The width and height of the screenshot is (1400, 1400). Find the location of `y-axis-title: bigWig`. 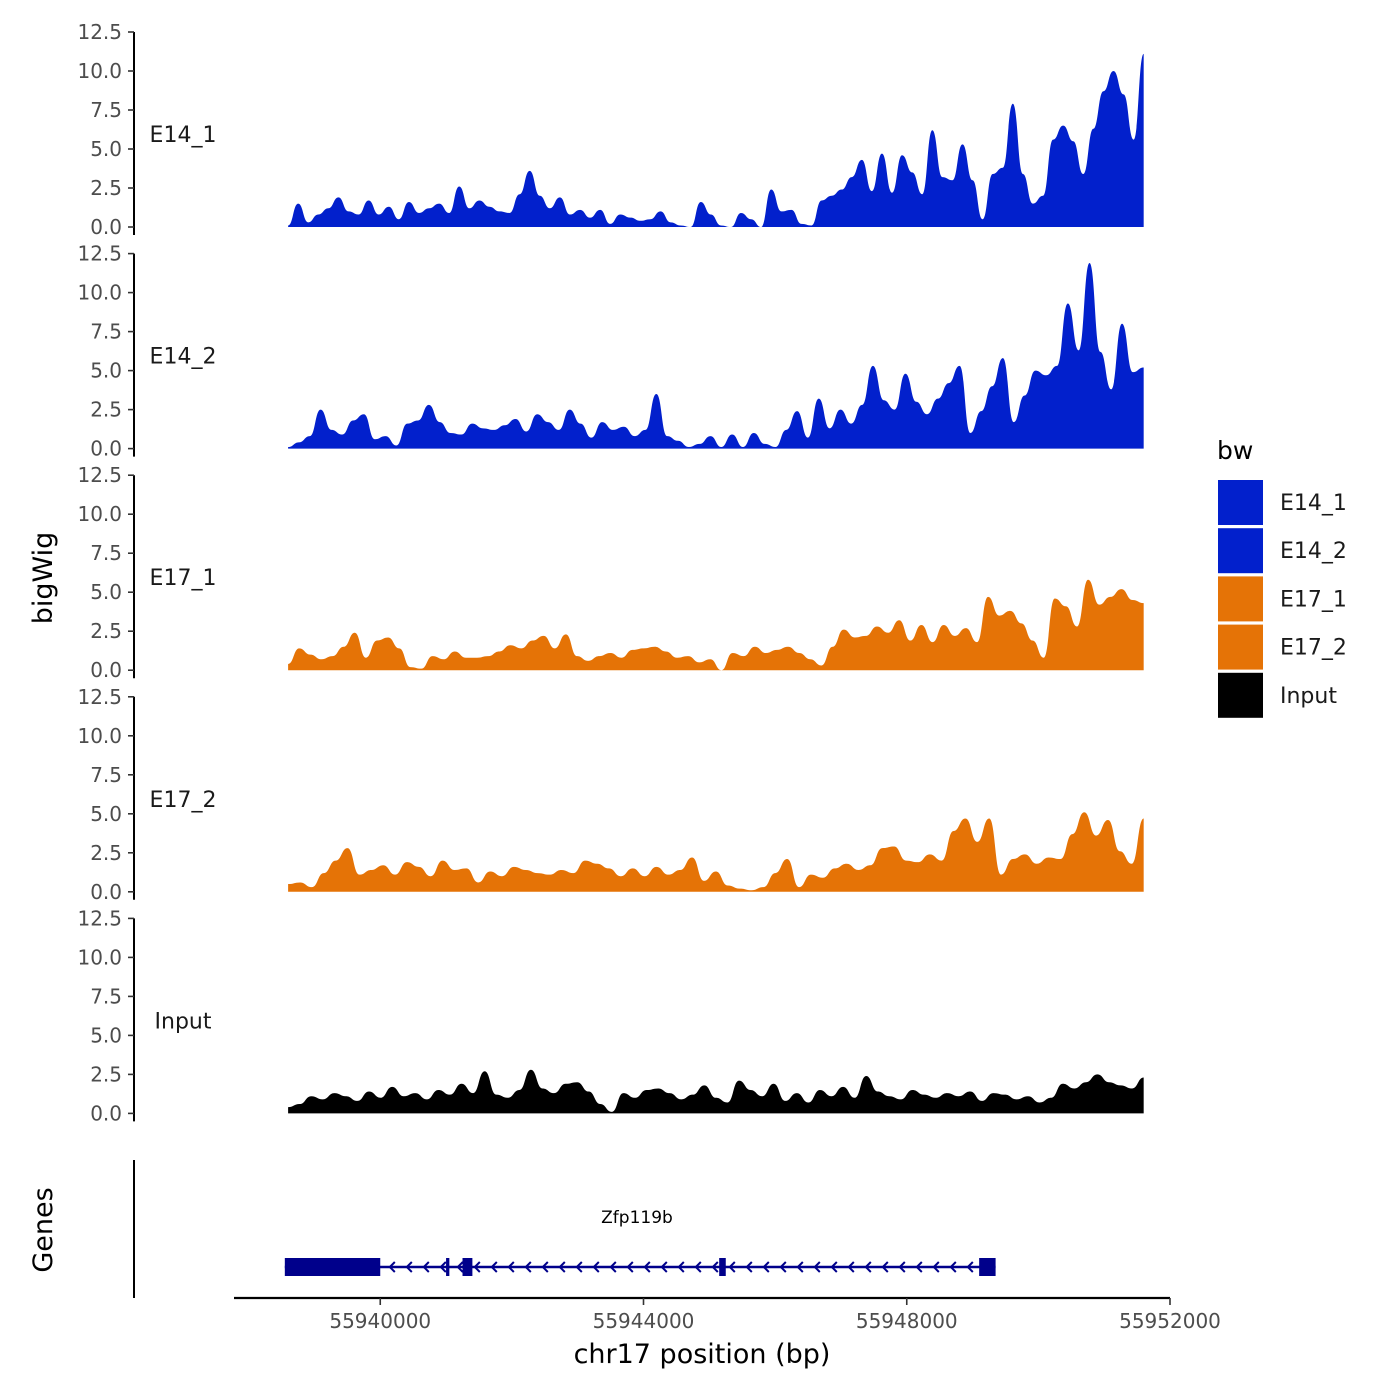

y-axis-title: bigWig is located at coordinates (43, 578).